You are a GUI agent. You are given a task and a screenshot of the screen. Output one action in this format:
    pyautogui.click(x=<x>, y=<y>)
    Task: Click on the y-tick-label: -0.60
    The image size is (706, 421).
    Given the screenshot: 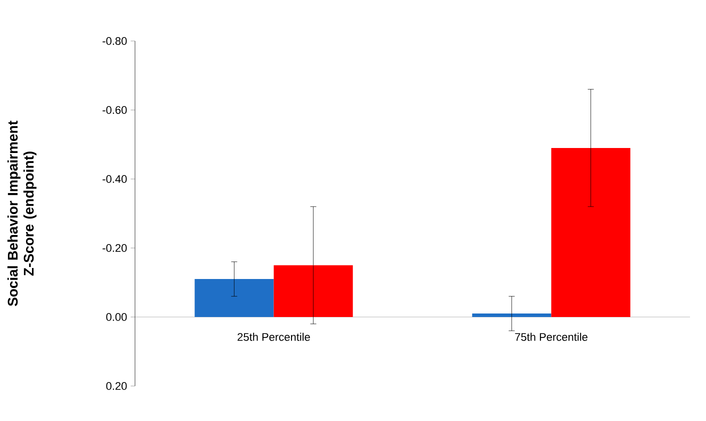 What is the action you would take?
    pyautogui.click(x=114, y=110)
    